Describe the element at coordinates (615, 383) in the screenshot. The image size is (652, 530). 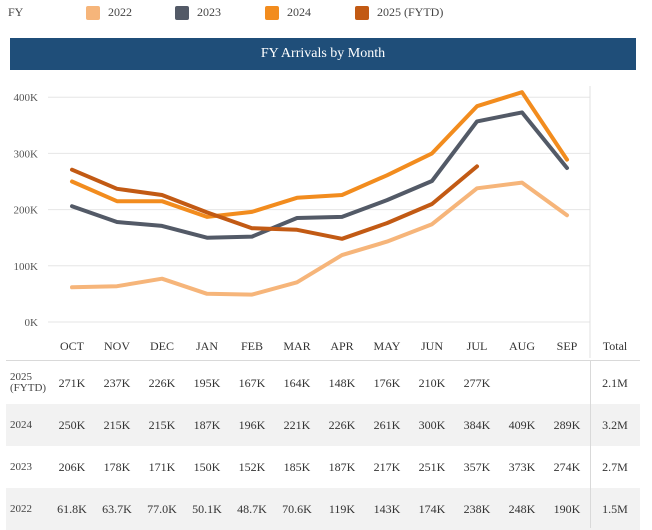
I see `table-total-cell: 2.1M` at that location.